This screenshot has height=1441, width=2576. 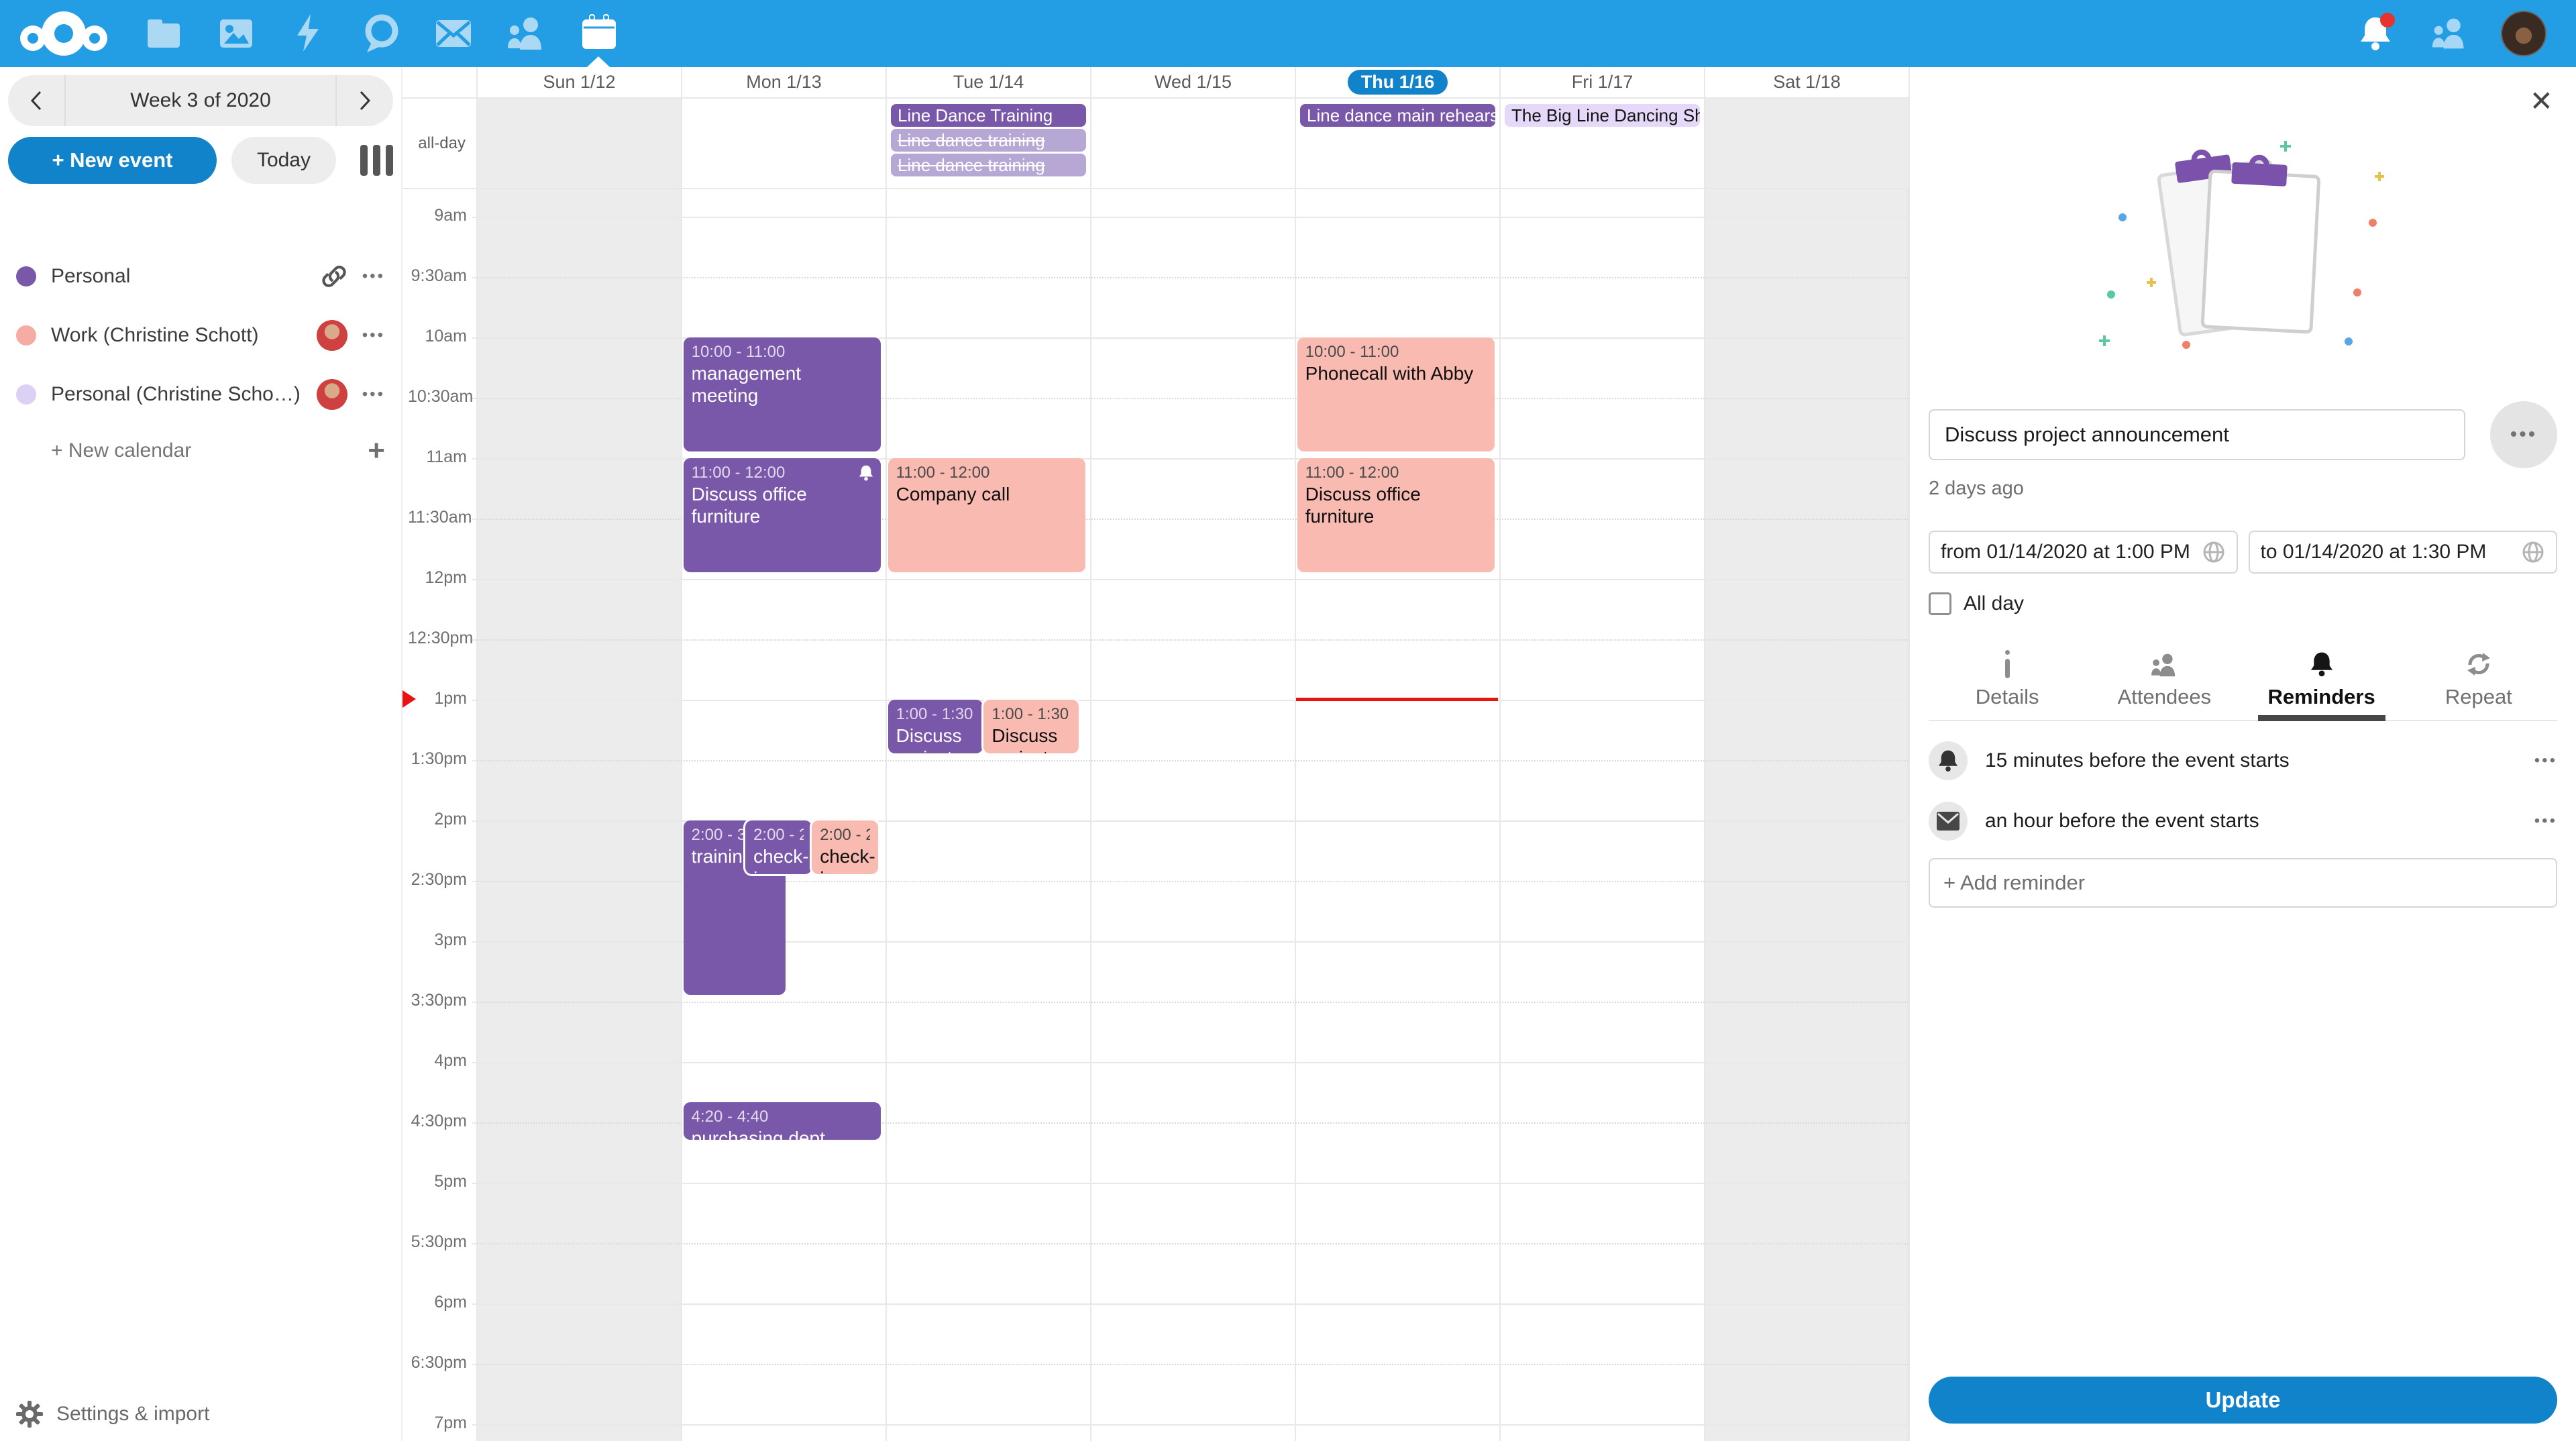 I want to click on talk-icon, so click(x=381, y=33).